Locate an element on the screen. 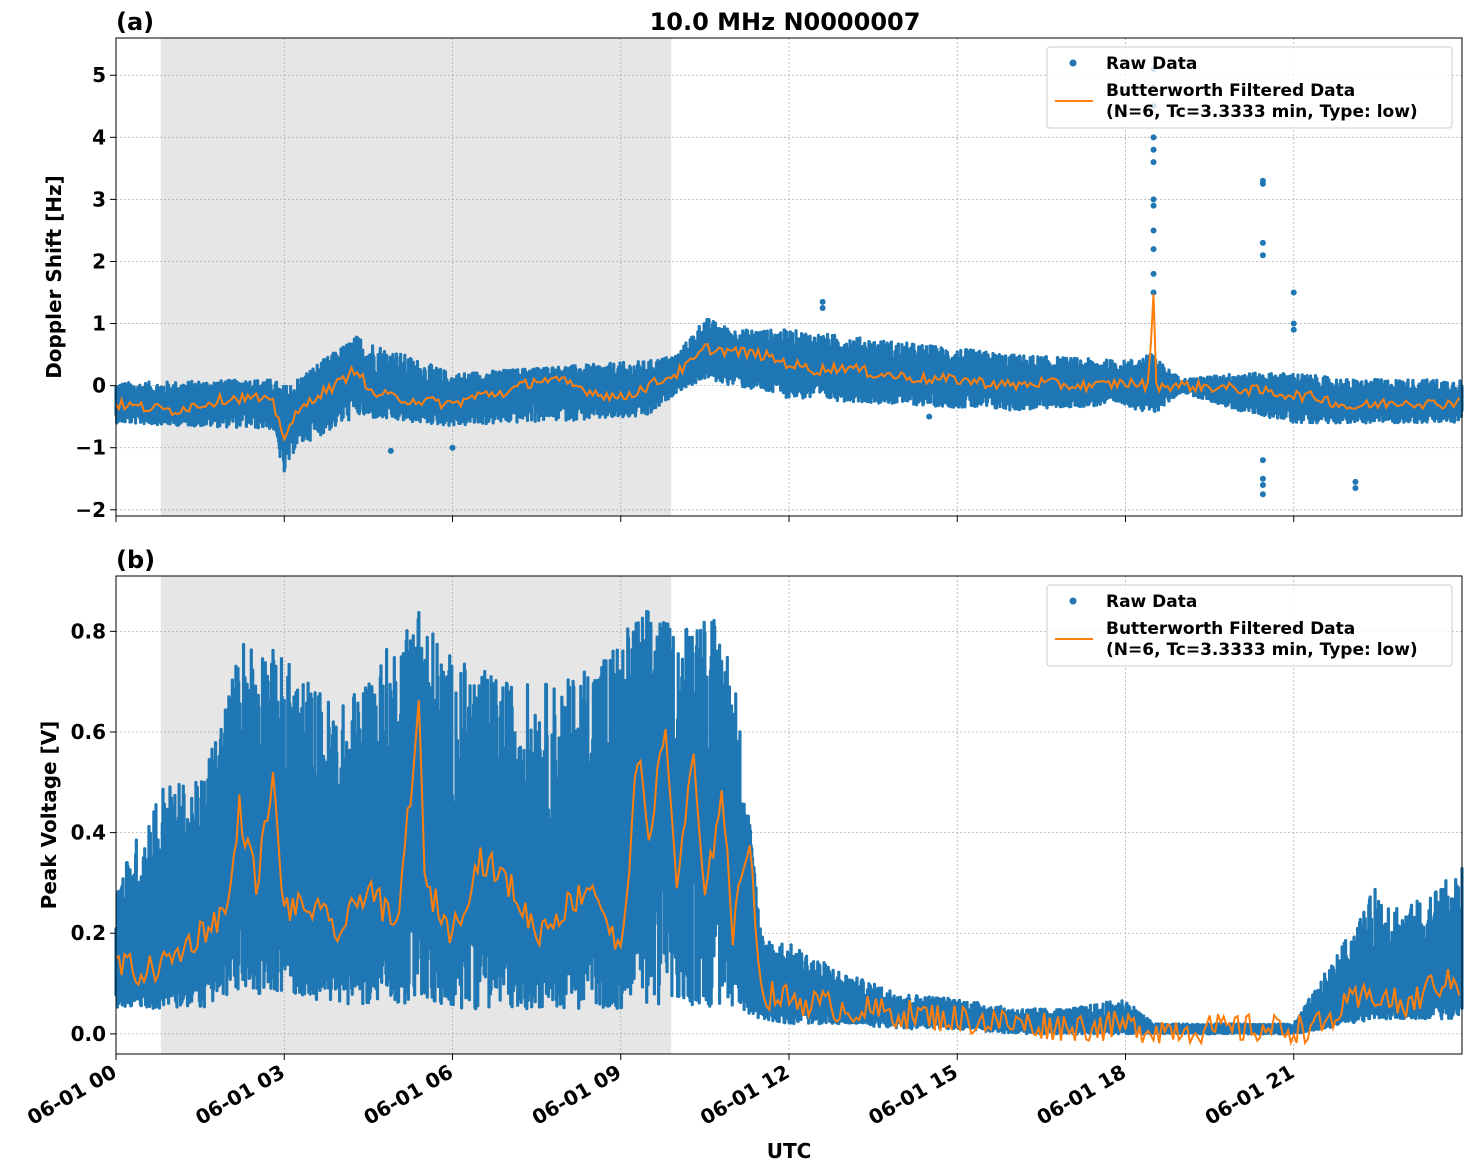  panel-b-legend-filtered-params: (N=6, Tc=3.3333 min, Type: low) is located at coordinates (1262, 650).